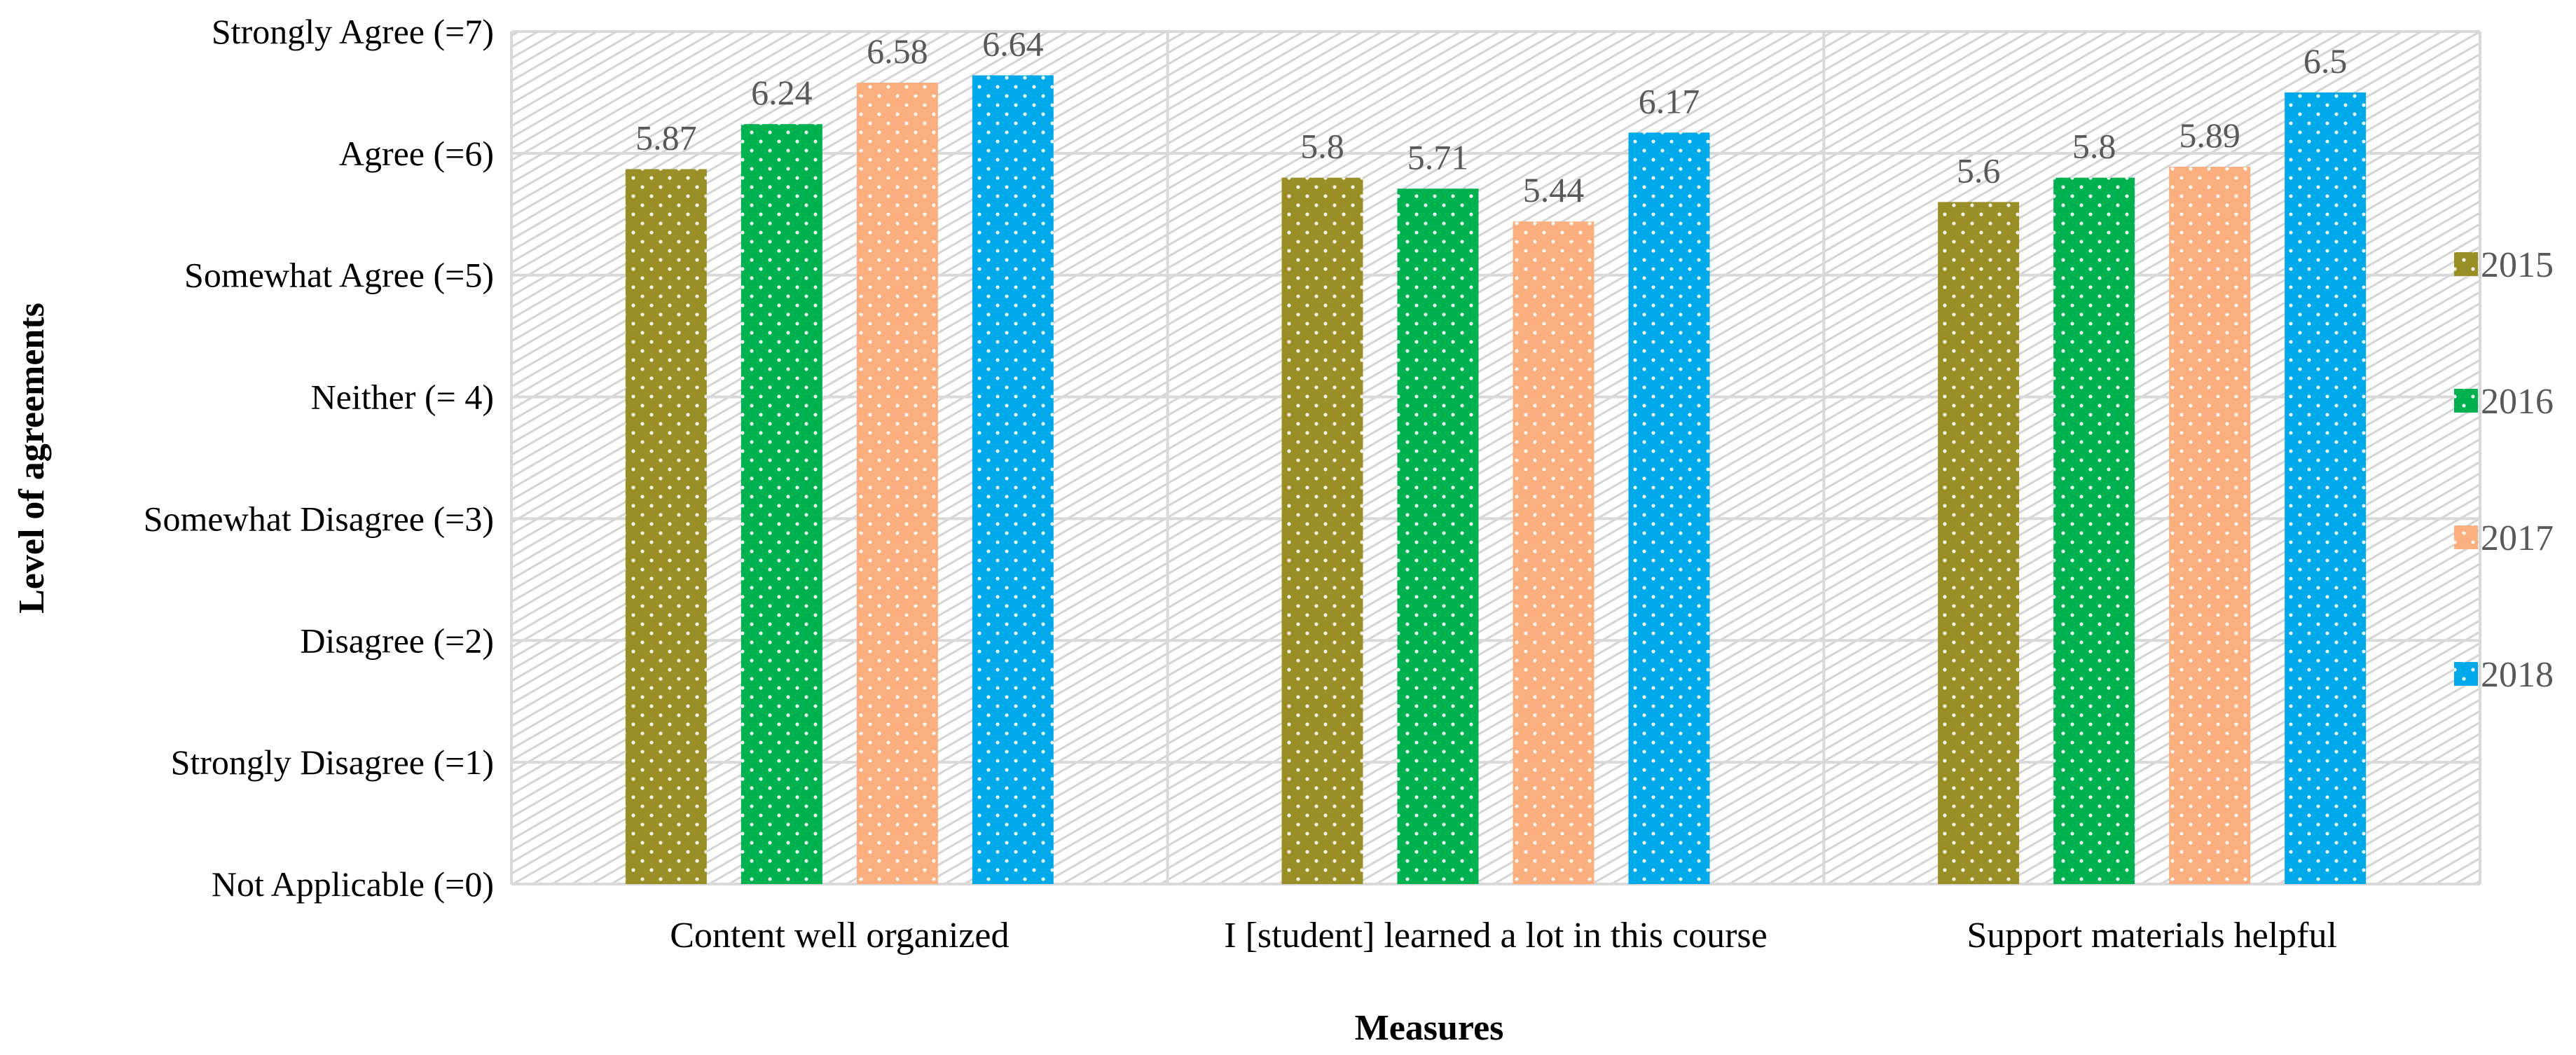 Image resolution: width=2576 pixels, height=1055 pixels. What do you see at coordinates (1322, 147) in the screenshot?
I see `data-label-2015: 5.8` at bounding box center [1322, 147].